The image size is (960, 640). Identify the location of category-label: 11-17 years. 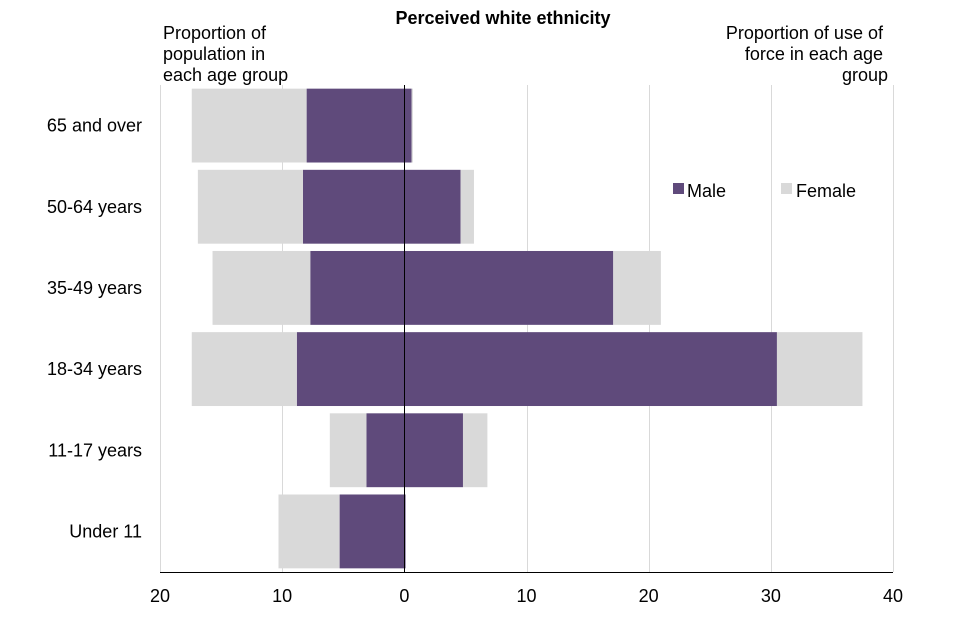
(95, 450).